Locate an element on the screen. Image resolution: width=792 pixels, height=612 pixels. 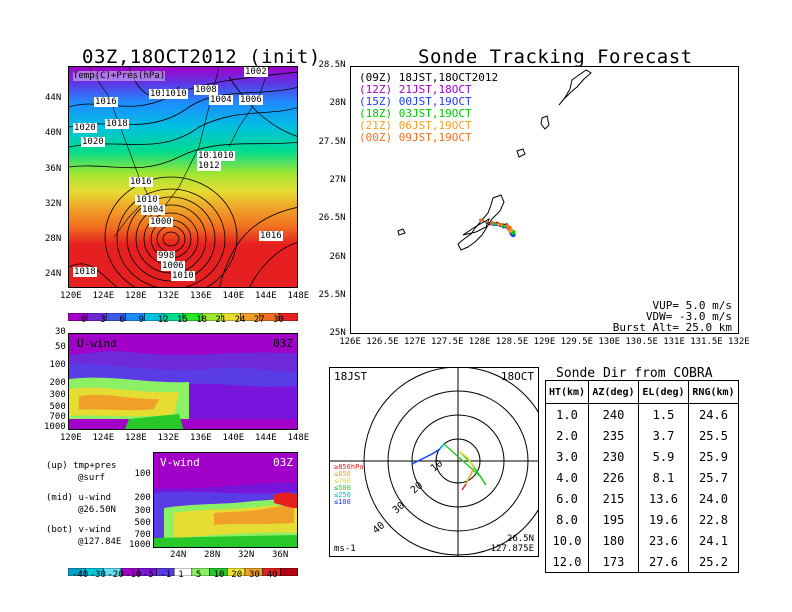
wind-colorbar-label: -1 is located at coordinates (166, 575).